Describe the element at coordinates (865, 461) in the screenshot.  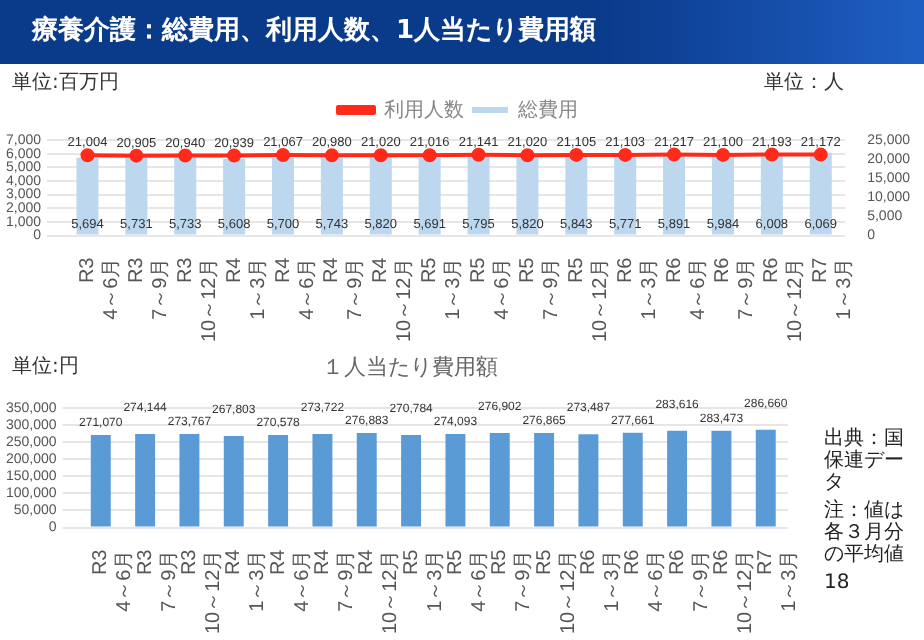
I see `source-note: 出典：国保連データ` at that location.